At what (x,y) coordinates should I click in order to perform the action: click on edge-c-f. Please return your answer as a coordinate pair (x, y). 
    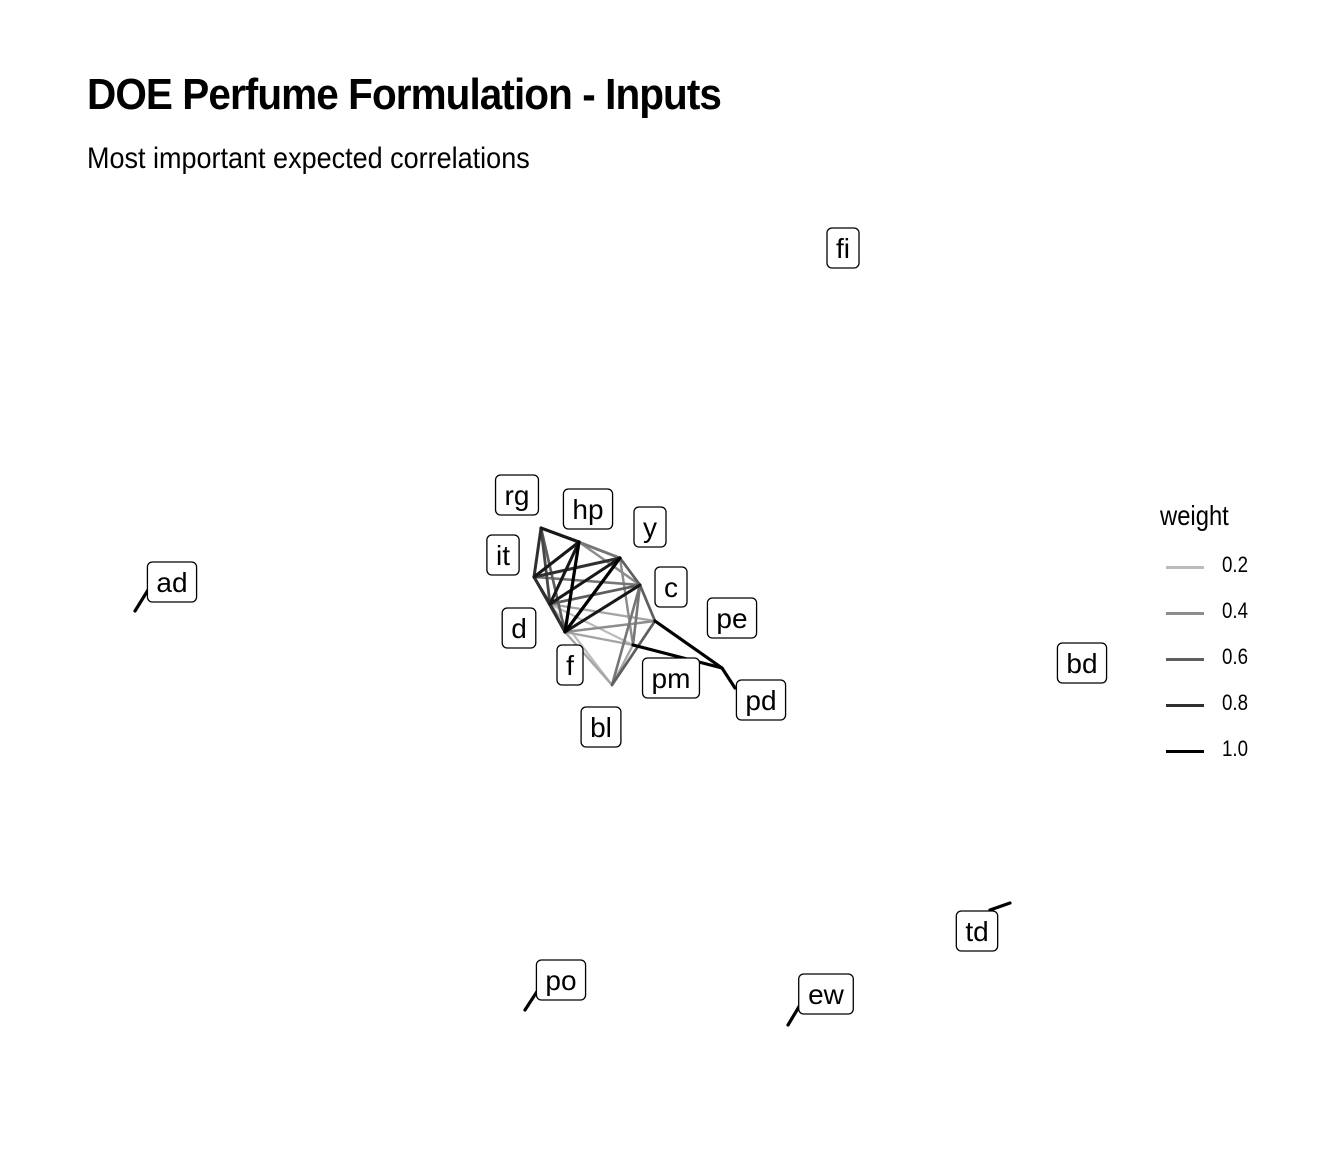
    Looking at the image, I should click on (602, 608).